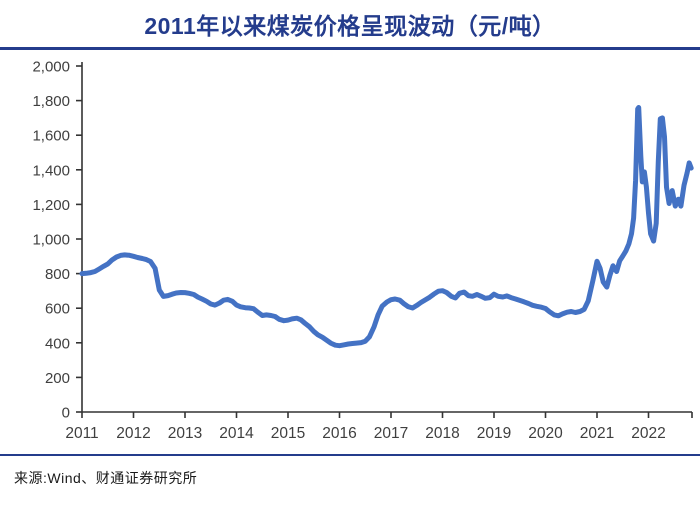 Image resolution: width=700 pixels, height=506 pixels. I want to click on y-axis-label: 1,800, so click(51, 101).